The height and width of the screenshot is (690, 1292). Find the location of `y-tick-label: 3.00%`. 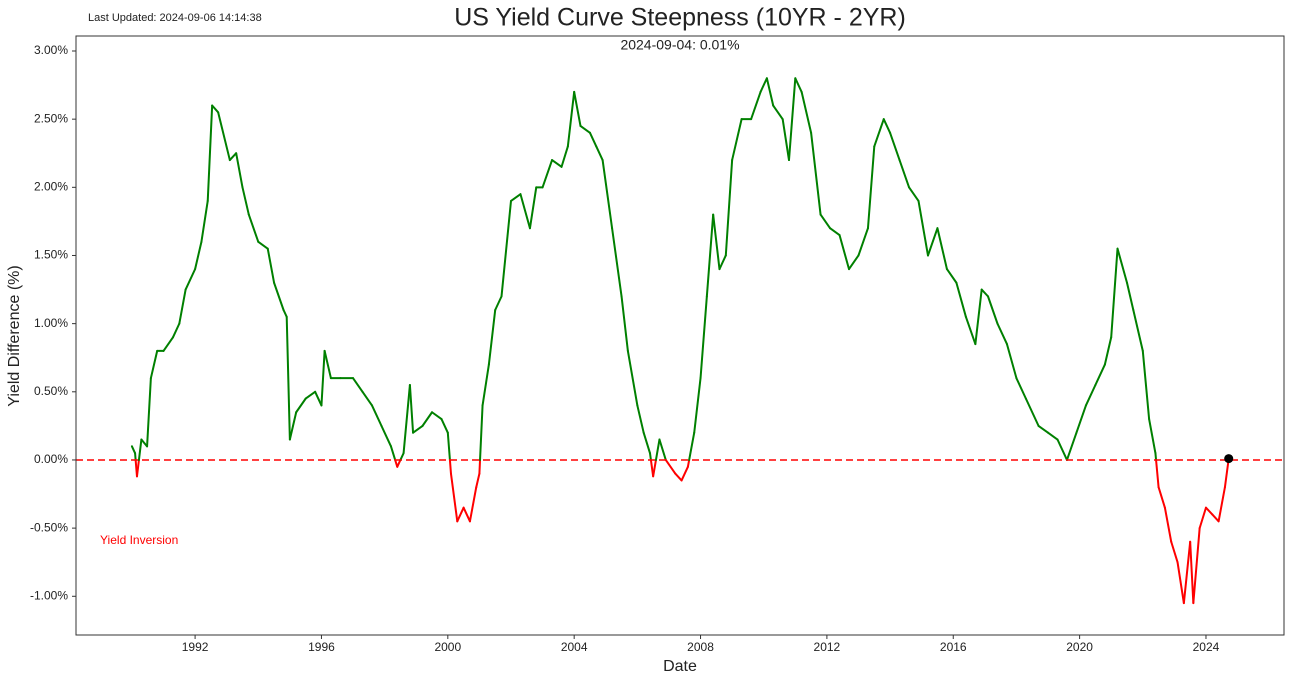

y-tick-label: 3.00% is located at coordinates (51, 50).